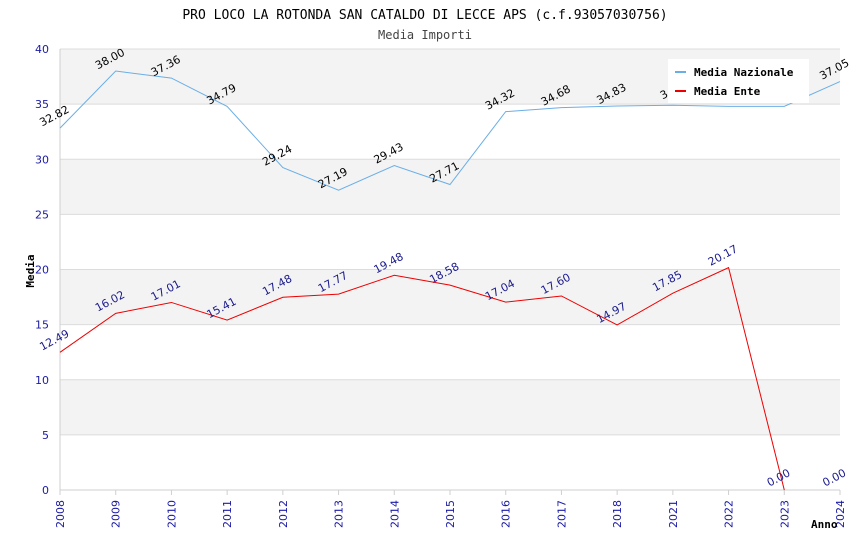 The image size is (850, 550). I want to click on y-tick-labels: 0 5 10 15 20 25 30 35 40, so click(42, 270).